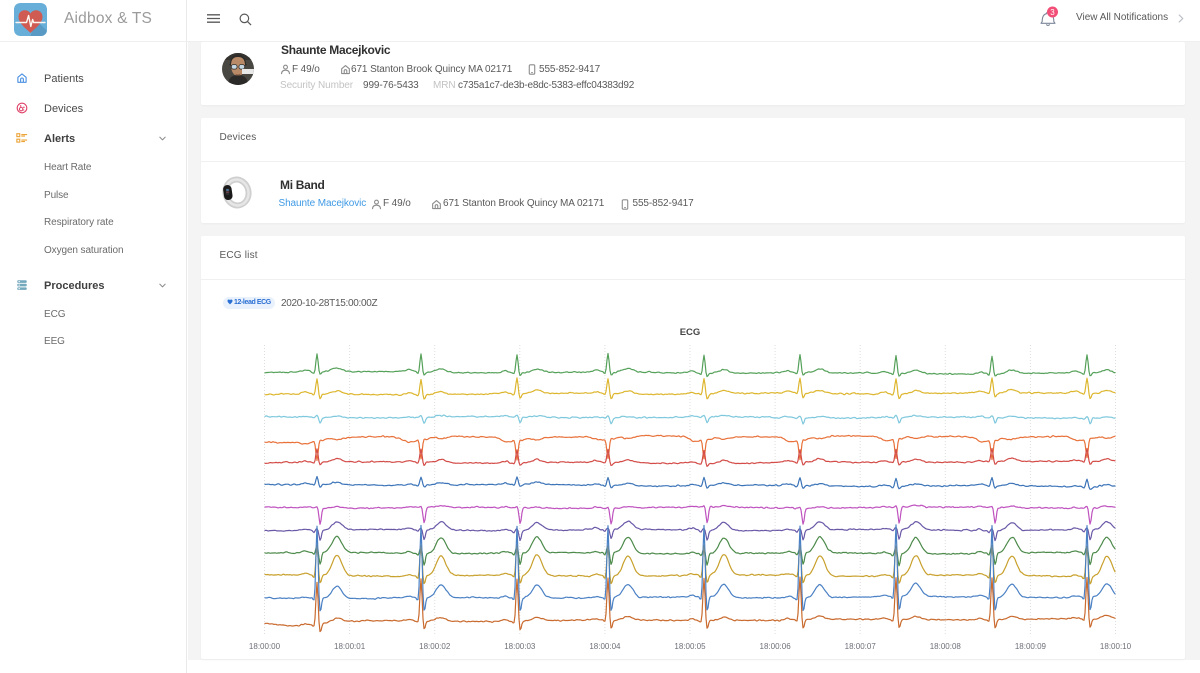  Describe the element at coordinates (690, 646) in the screenshot. I see `svg-text: 18:00:05` at that location.